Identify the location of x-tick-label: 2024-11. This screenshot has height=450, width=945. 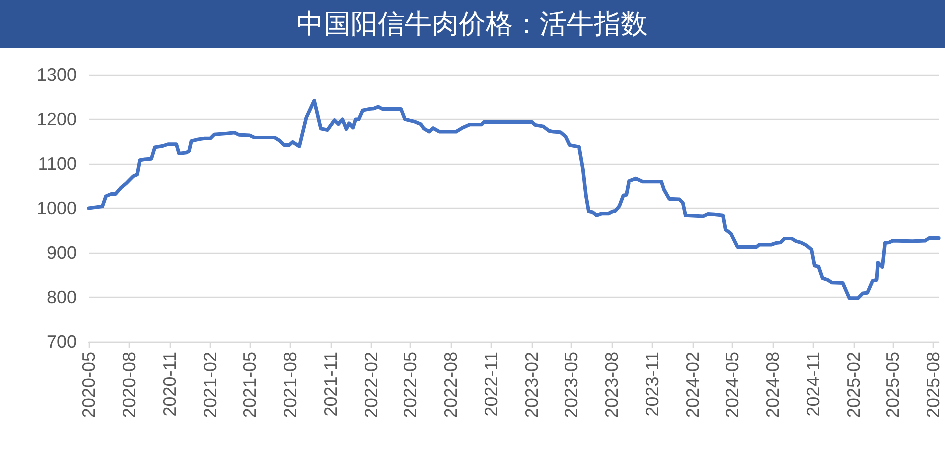
(813, 384).